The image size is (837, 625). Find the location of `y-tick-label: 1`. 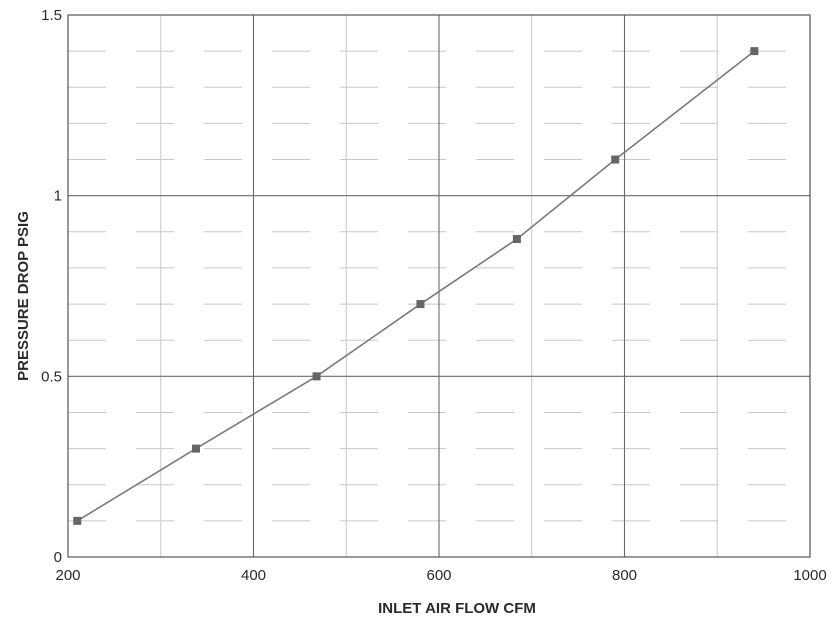

y-tick-label: 1 is located at coordinates (58, 196).